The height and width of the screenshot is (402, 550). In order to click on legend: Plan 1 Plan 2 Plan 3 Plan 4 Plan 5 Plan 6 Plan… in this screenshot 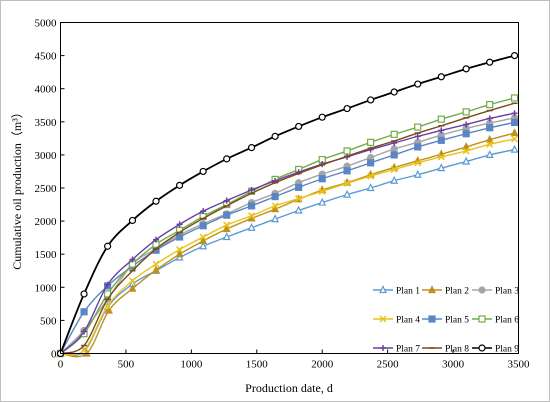, I will do `click(446, 320)`.